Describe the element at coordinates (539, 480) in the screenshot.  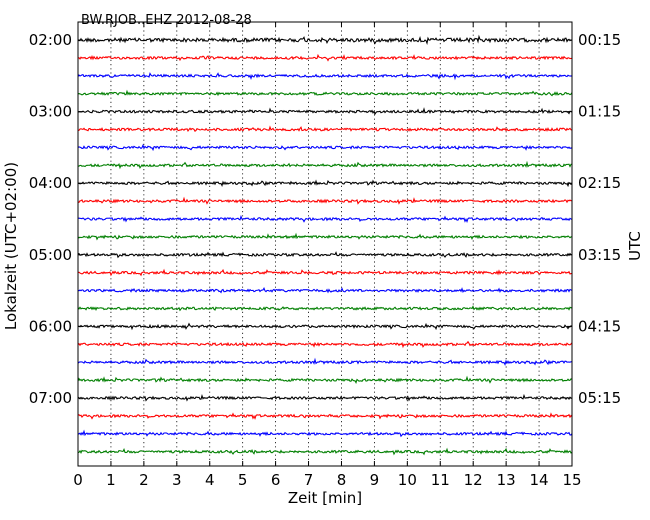
I see `x-tick-label: 14` at that location.